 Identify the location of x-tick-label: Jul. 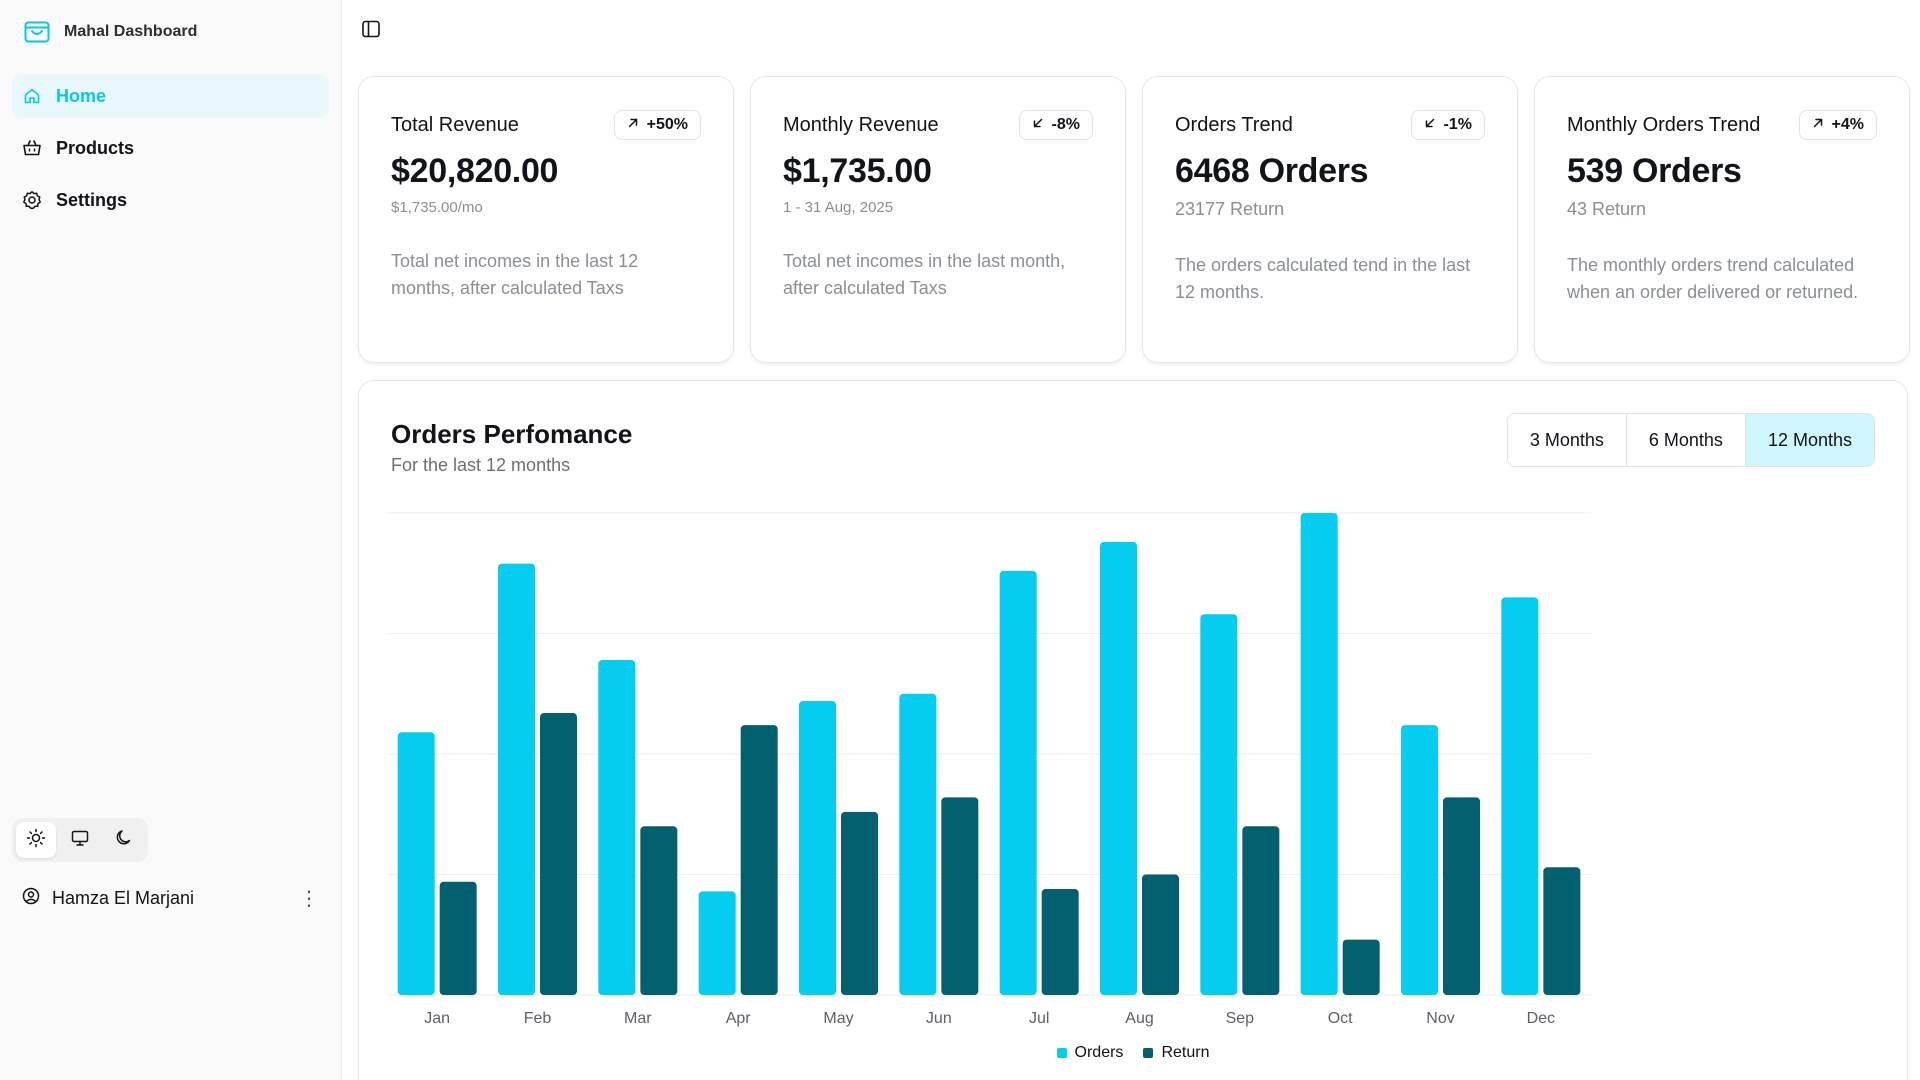
(1039, 1018).